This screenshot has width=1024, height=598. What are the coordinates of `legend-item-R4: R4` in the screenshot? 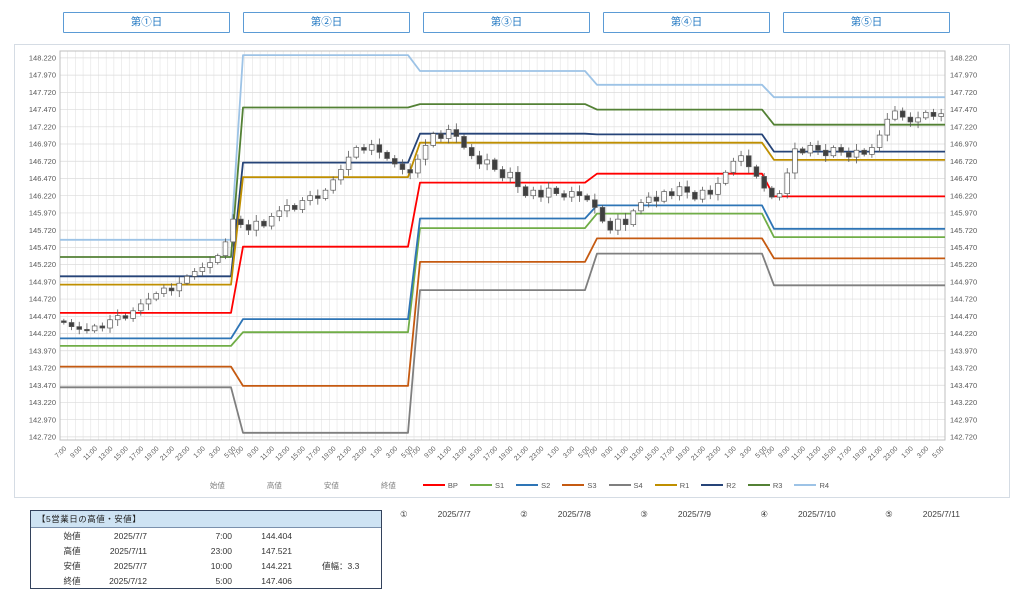 It's located at (811, 485).